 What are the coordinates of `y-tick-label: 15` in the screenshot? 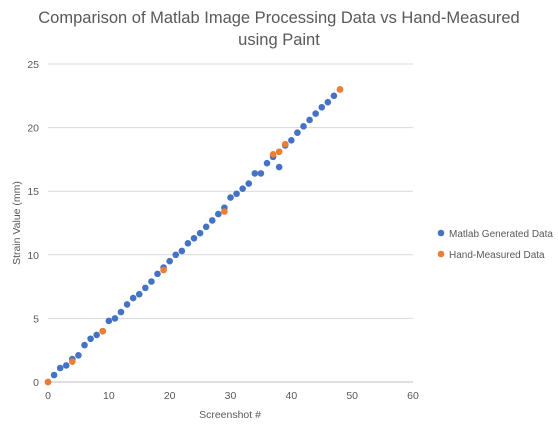 It's located at (33, 192).